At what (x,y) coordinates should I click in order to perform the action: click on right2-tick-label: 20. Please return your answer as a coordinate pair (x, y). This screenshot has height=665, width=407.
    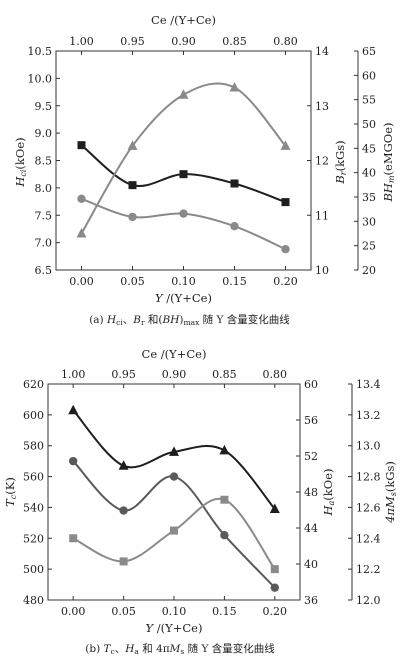
    Looking at the image, I should click on (369, 270).